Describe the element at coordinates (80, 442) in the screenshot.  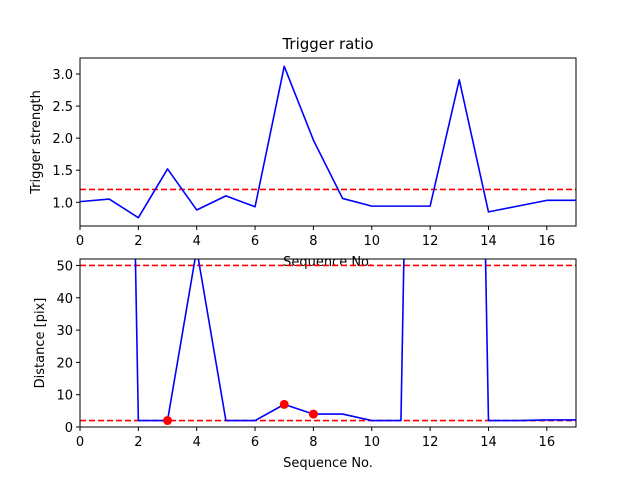
I see `bottom-x-tick-label-0: 0` at that location.